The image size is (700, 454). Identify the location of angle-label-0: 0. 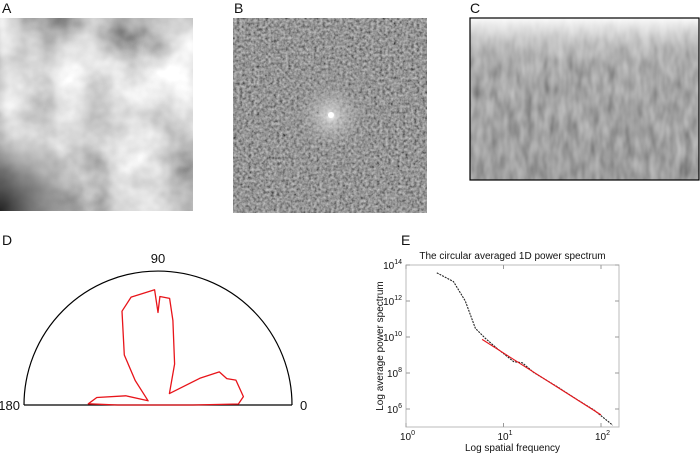
(303, 405).